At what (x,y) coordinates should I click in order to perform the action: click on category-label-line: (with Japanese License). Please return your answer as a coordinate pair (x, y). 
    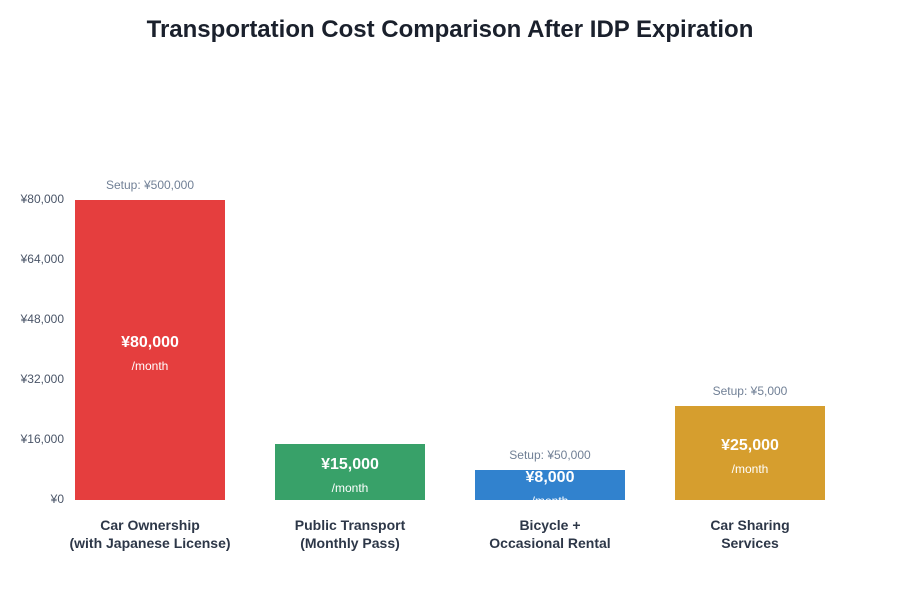
    Looking at the image, I should click on (150, 543).